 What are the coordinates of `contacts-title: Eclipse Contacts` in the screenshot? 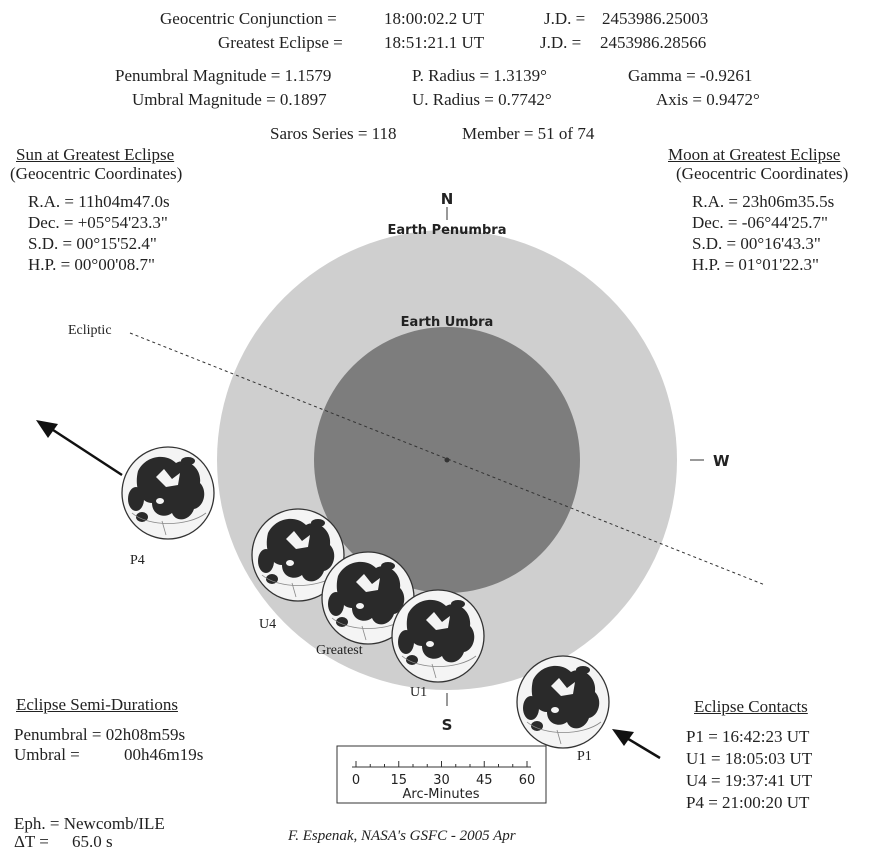 It's located at (751, 706).